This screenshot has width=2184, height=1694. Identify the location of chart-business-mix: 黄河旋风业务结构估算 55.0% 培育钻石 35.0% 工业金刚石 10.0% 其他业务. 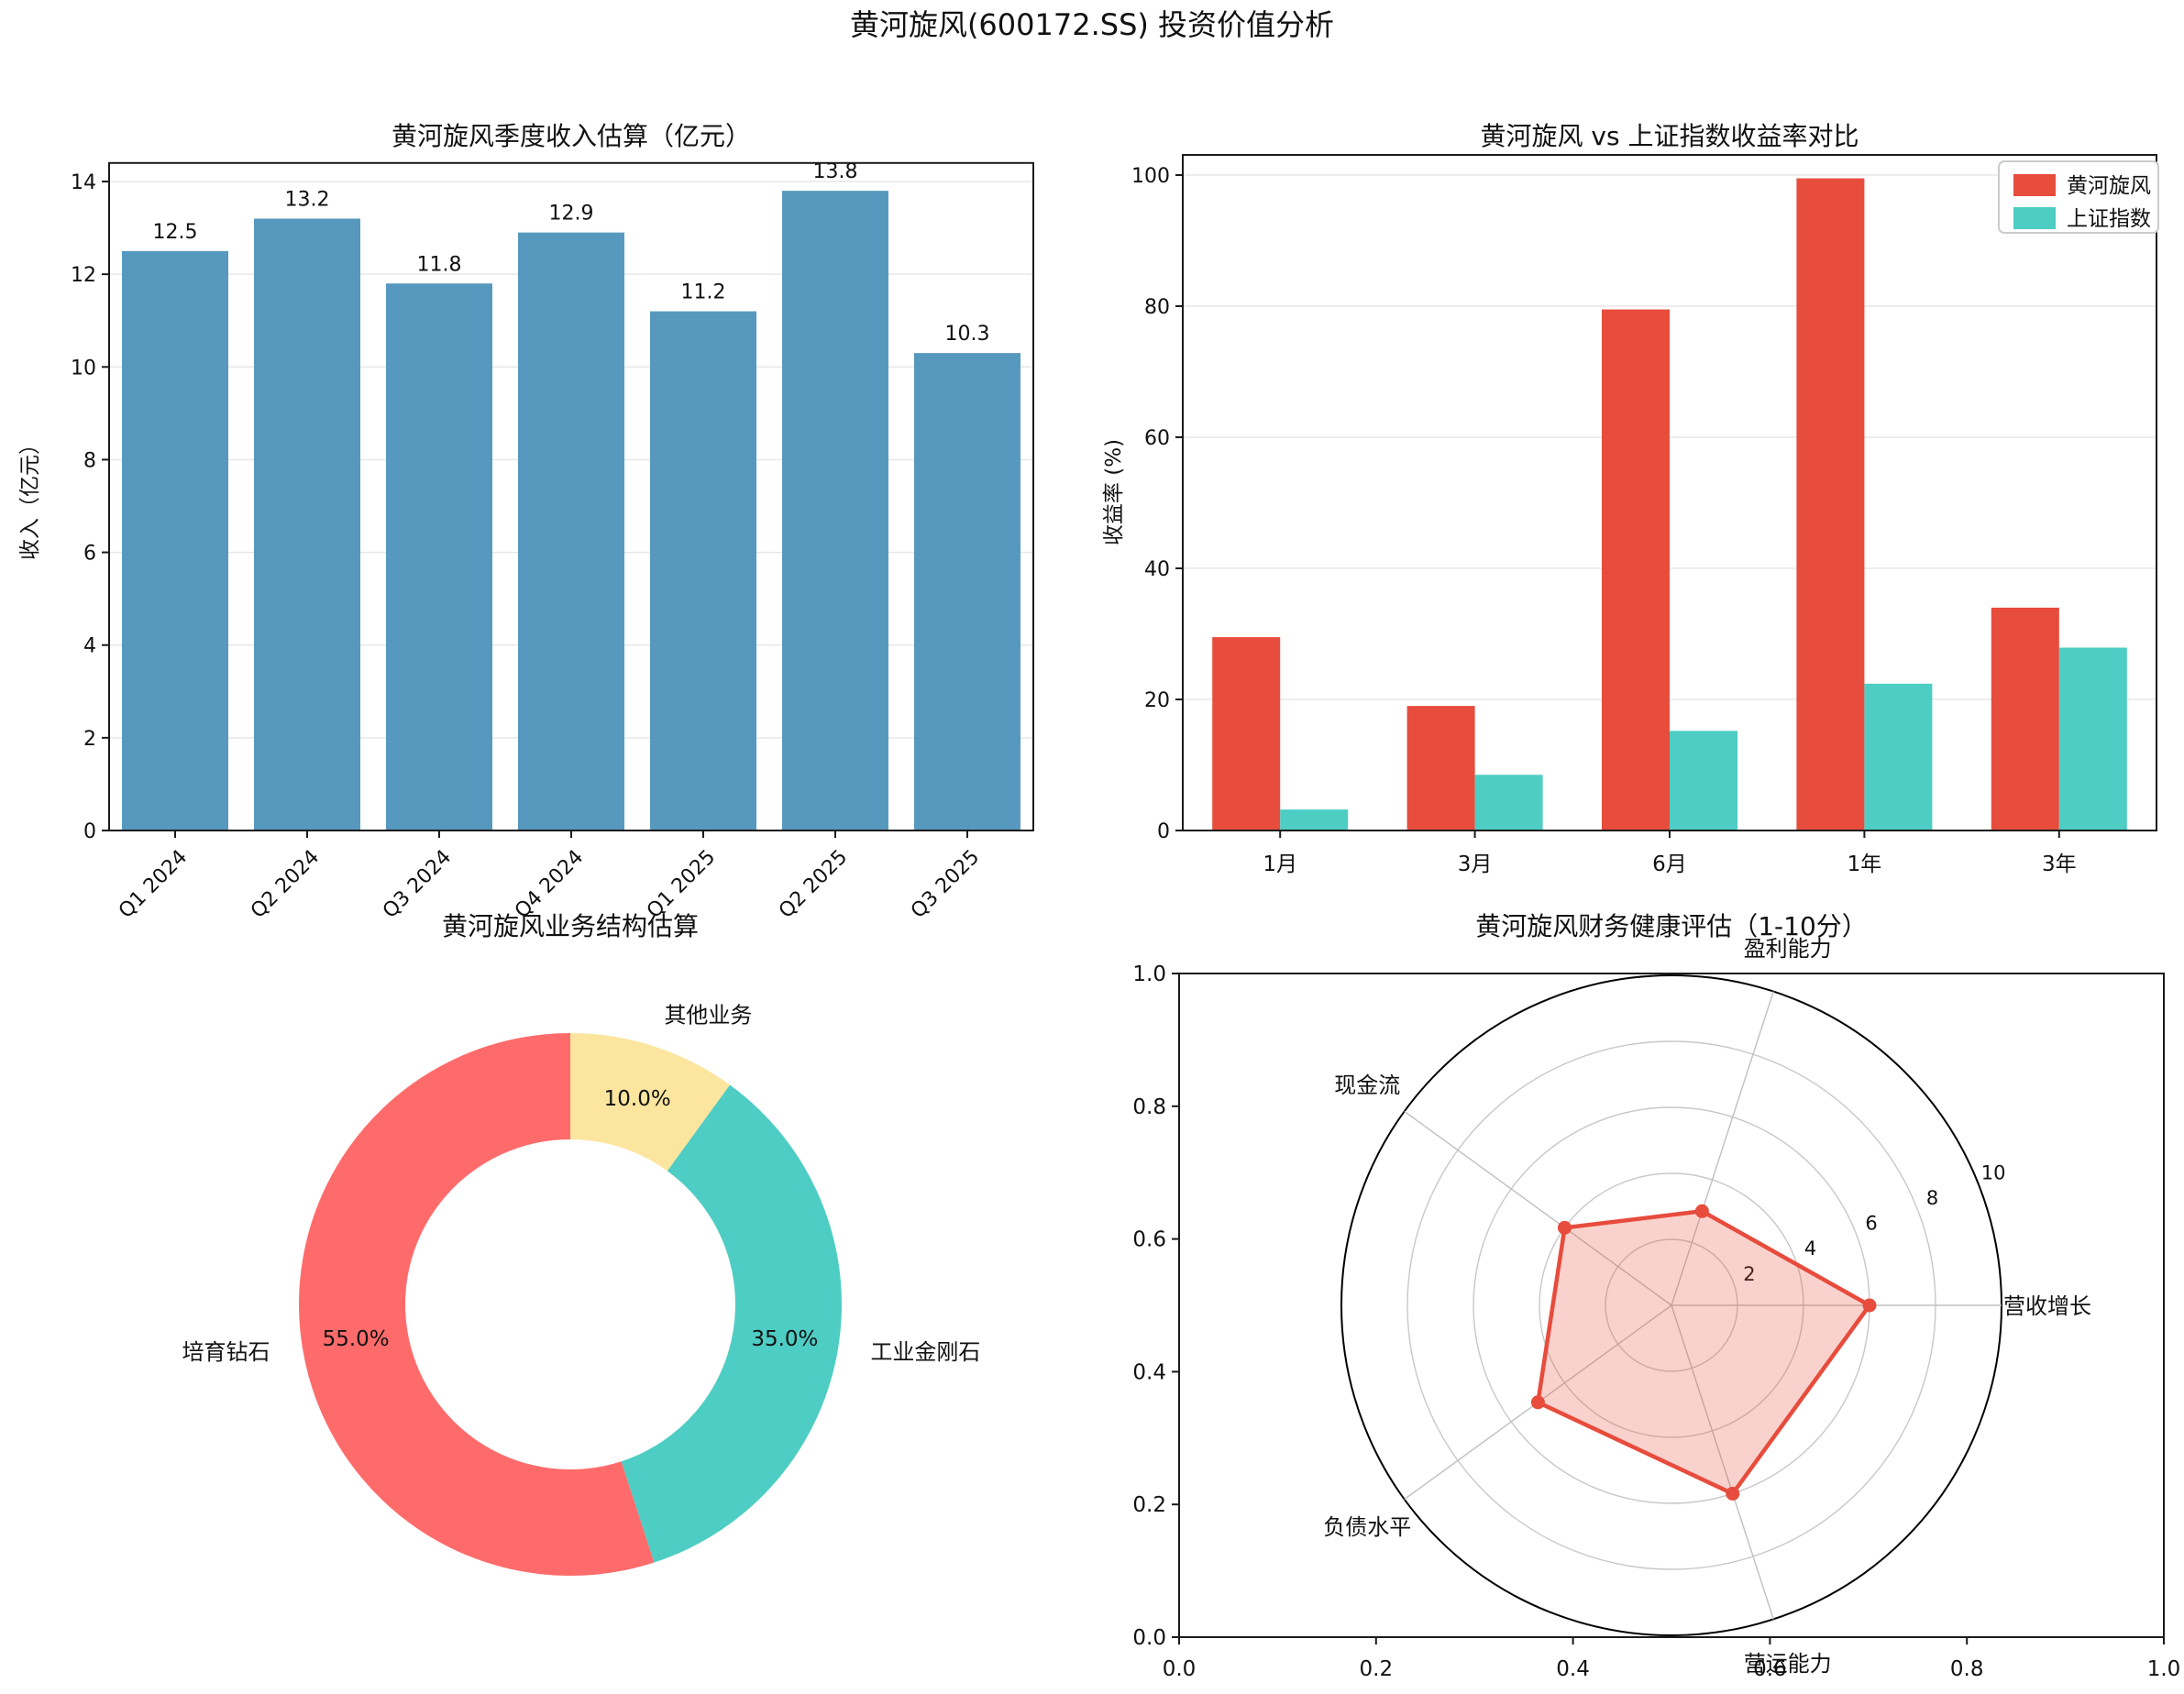
(581, 1243).